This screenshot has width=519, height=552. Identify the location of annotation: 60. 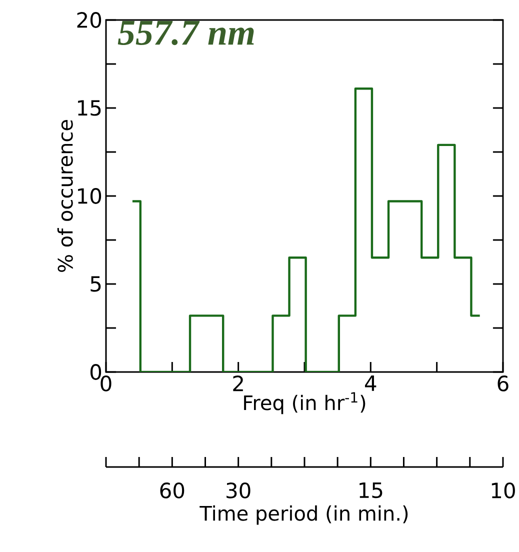
(172, 490).